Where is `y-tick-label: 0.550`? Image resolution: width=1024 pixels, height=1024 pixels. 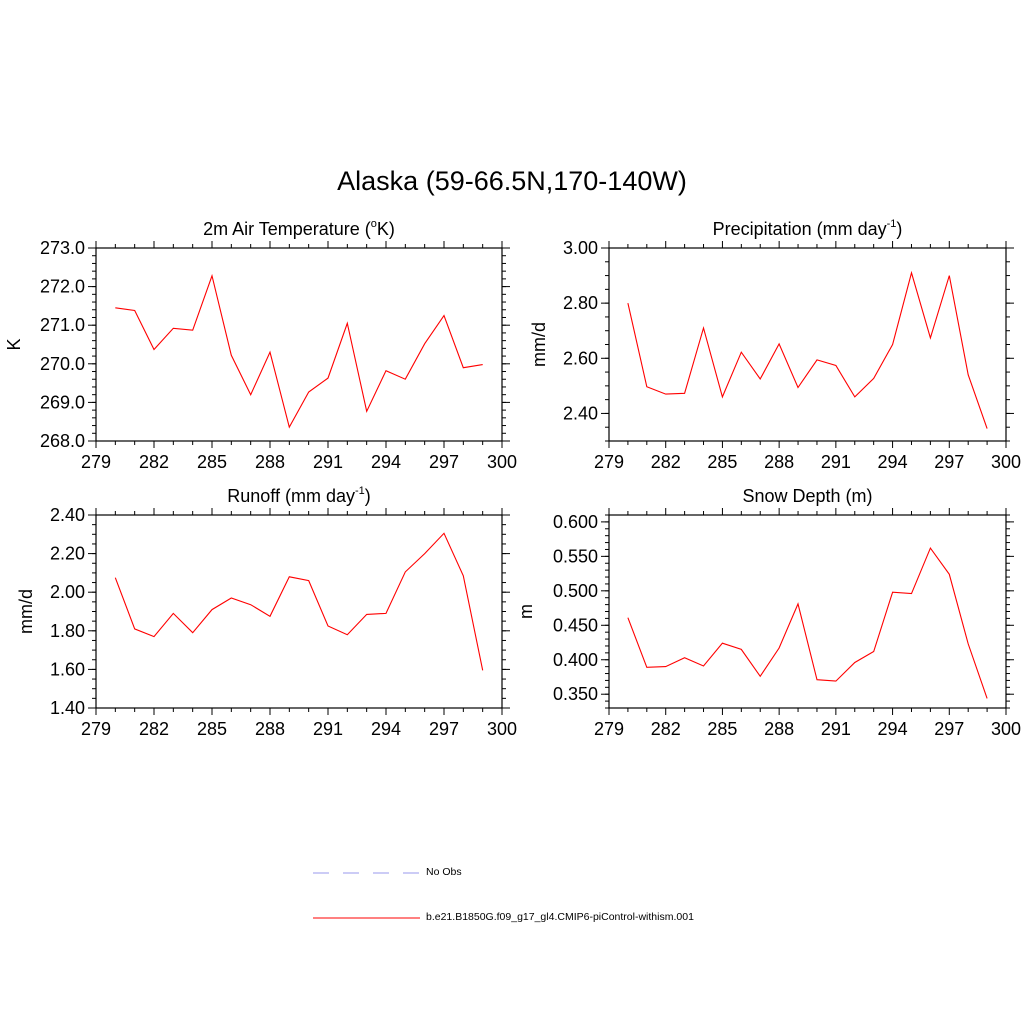 y-tick-label: 0.550 is located at coordinates (575, 556).